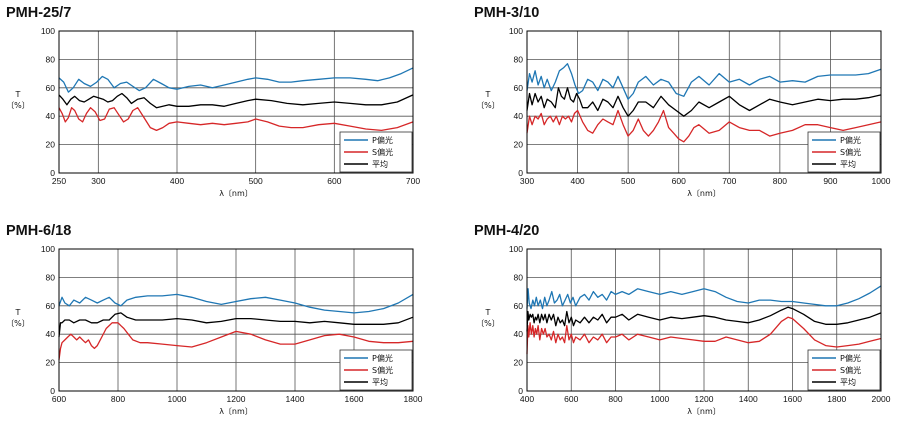  What do you see at coordinates (38, 231) in the screenshot?
I see `chart-title: PMH-6/18` at bounding box center [38, 231].